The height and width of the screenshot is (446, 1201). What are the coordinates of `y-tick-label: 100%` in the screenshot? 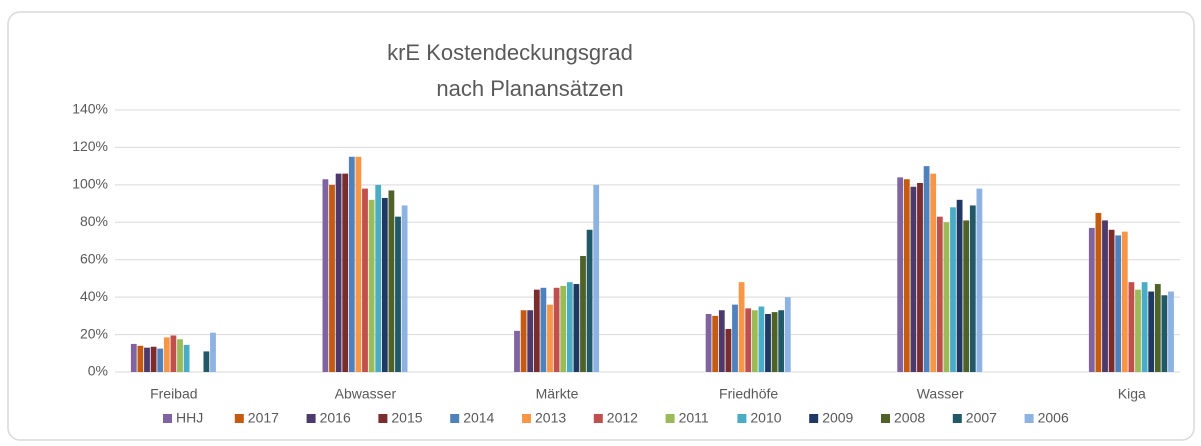 It's located at (90, 184).